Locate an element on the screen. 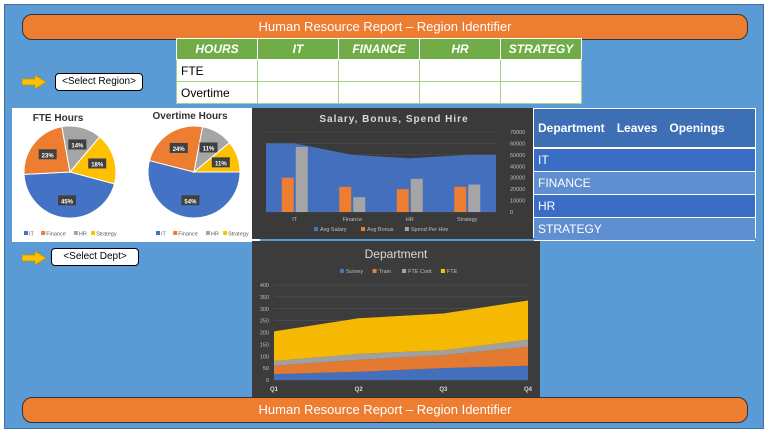  openings-header: Openings is located at coordinates (697, 128).